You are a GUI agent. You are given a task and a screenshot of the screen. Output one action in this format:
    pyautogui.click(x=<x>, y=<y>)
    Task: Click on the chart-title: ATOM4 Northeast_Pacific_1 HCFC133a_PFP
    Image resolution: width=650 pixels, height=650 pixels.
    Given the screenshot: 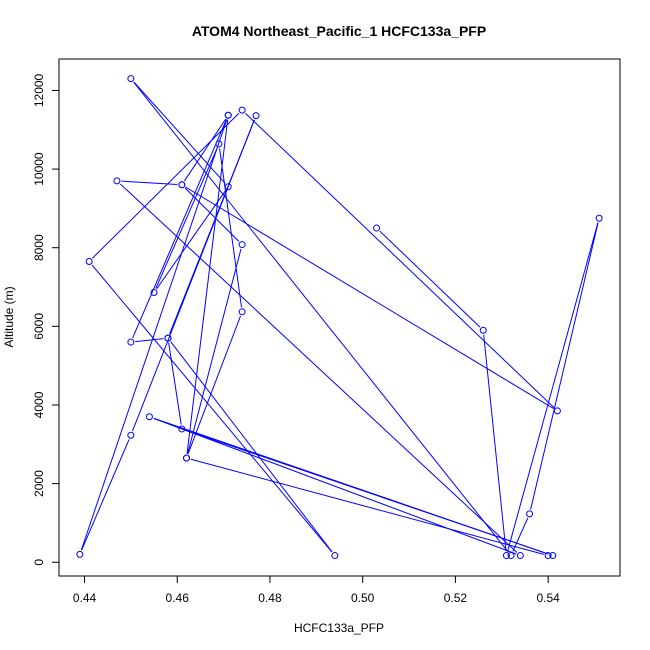 What is the action you would take?
    pyautogui.click(x=339, y=31)
    